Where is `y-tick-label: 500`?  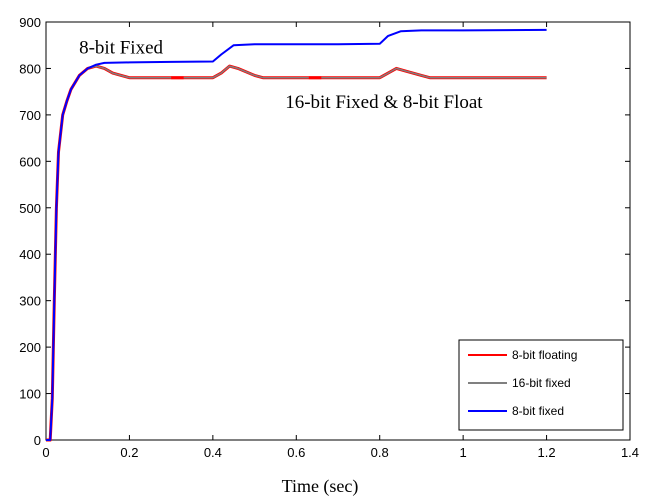
y-tick-label: 500 is located at coordinates (30, 208).